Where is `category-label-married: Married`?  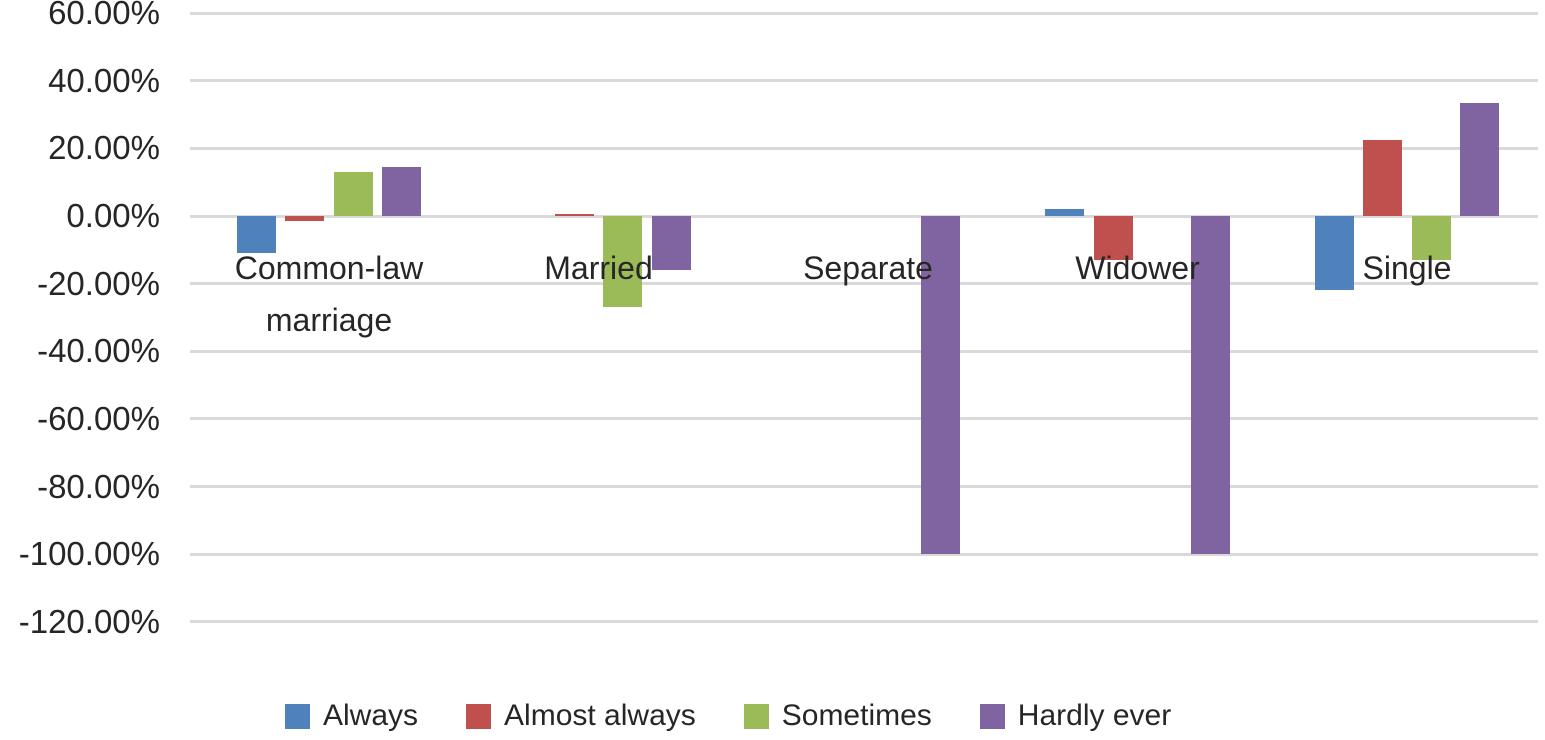 category-label-married: Married is located at coordinates (598, 268).